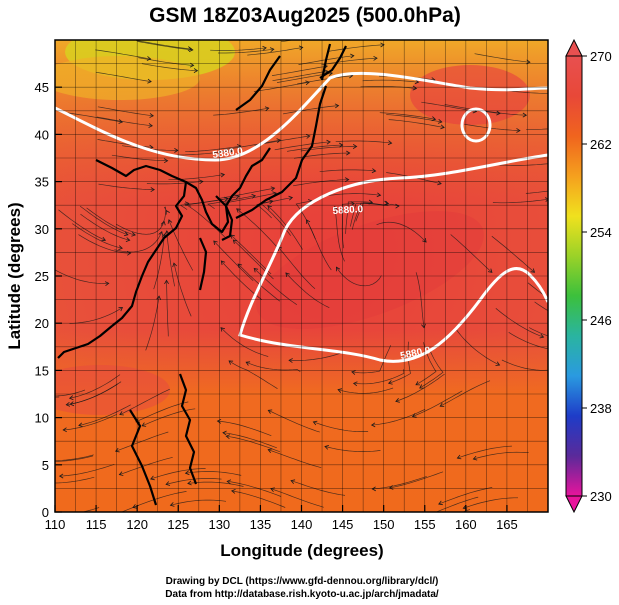 The height and width of the screenshot is (605, 619). Describe the element at coordinates (305, 15) in the screenshot. I see `chart-title: GSM 18Z03Aug2025 (500.0hPa)` at that location.